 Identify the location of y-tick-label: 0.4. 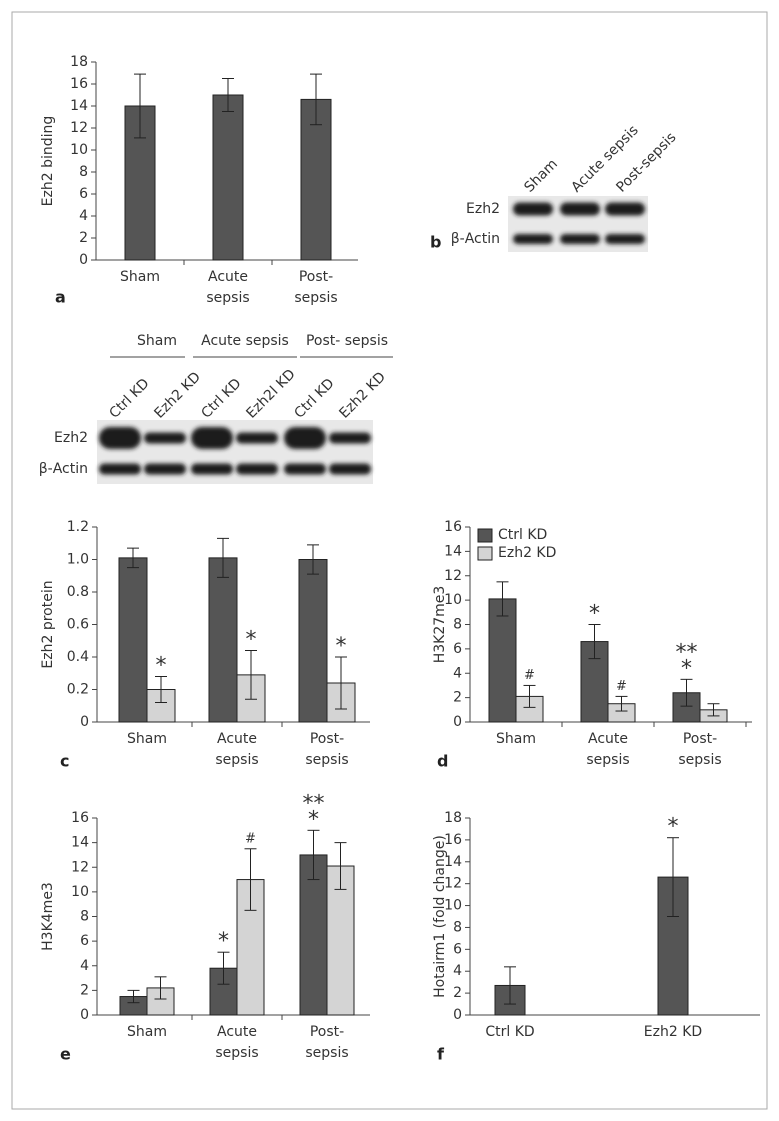
(78, 657).